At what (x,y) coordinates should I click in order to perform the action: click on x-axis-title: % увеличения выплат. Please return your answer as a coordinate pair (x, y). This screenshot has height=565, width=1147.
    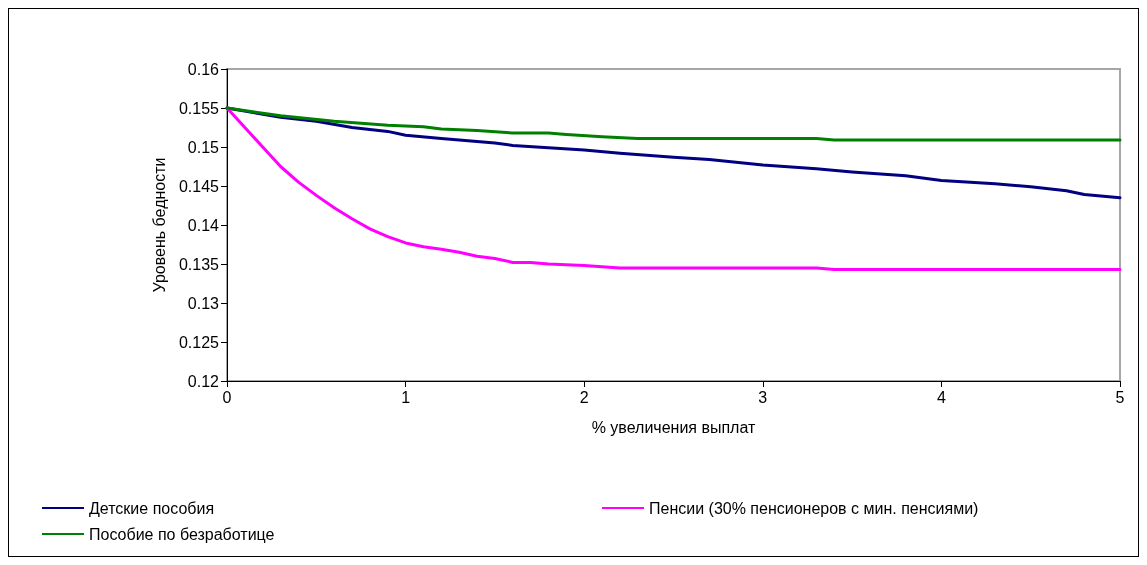
    Looking at the image, I should click on (673, 427).